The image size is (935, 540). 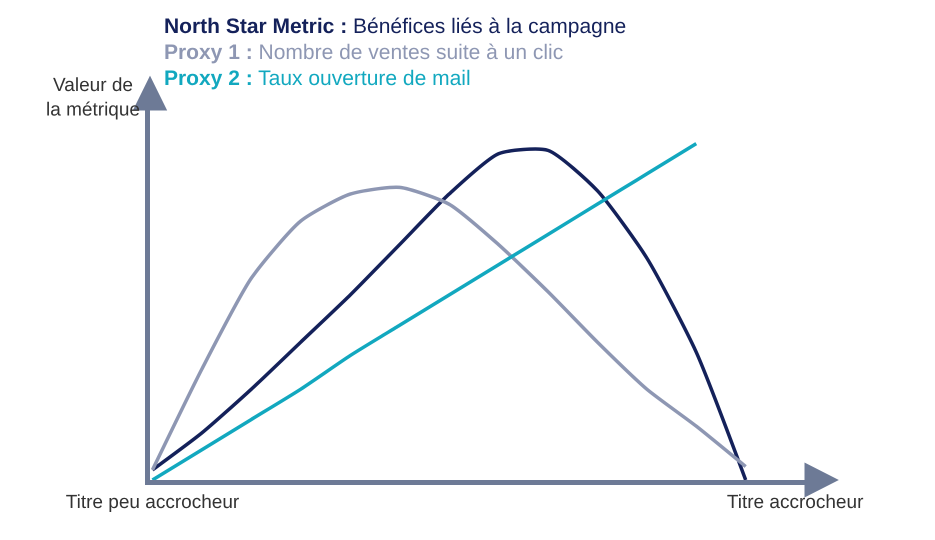 What do you see at coordinates (317, 78) in the screenshot?
I see `text: Proxy 2 : Taux ouverture de mail` at bounding box center [317, 78].